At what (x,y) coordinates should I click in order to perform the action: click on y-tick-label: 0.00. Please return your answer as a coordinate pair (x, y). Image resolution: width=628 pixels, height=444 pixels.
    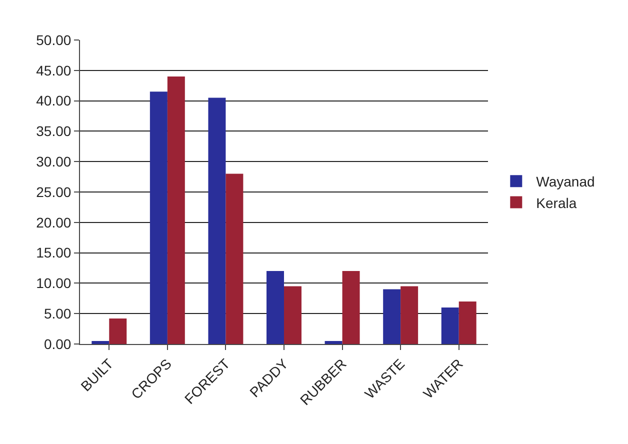
    Looking at the image, I should click on (58, 344).